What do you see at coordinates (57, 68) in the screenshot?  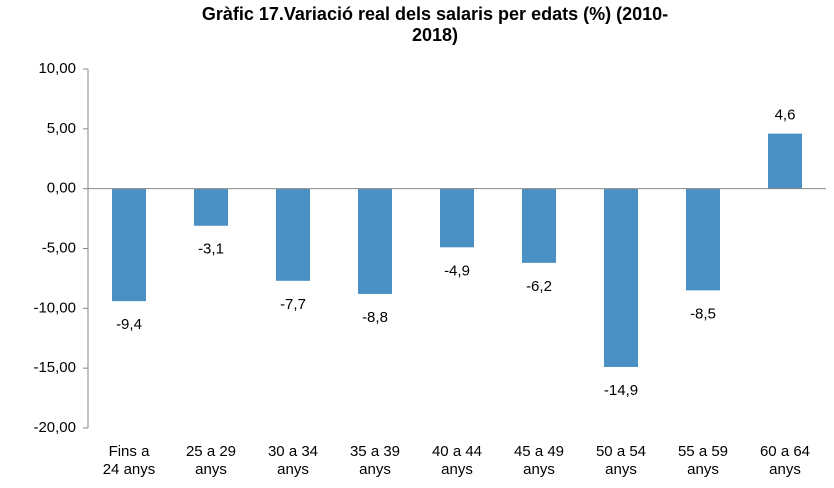 I see `y-tick-label: 10,00` at bounding box center [57, 68].